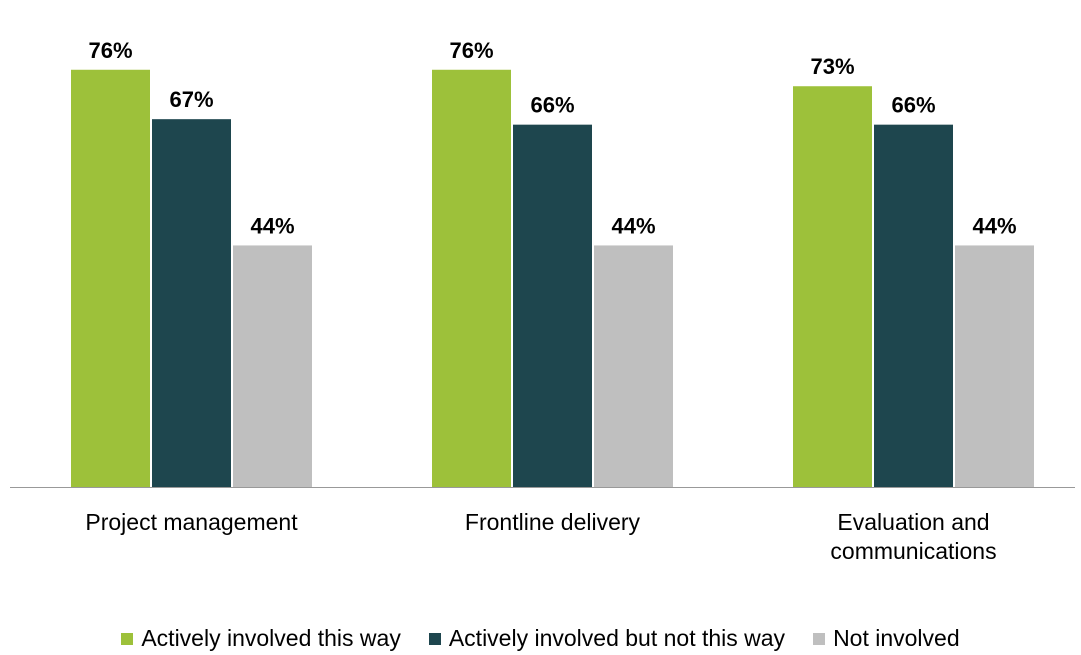 The width and height of the screenshot is (1081, 655). I want to click on category-label: Project management, so click(191, 522).